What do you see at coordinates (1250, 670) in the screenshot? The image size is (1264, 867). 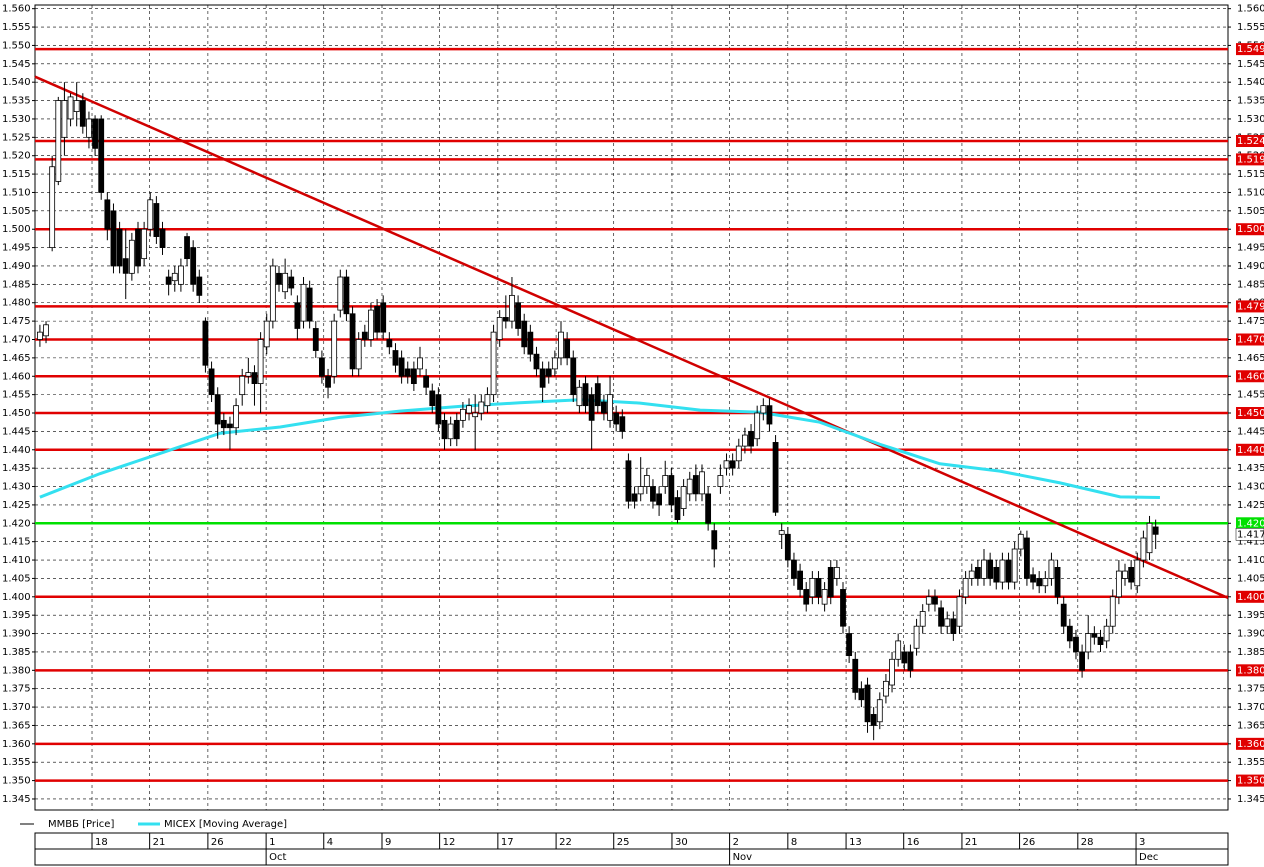 I see `level-label: 1.380` at bounding box center [1250, 670].